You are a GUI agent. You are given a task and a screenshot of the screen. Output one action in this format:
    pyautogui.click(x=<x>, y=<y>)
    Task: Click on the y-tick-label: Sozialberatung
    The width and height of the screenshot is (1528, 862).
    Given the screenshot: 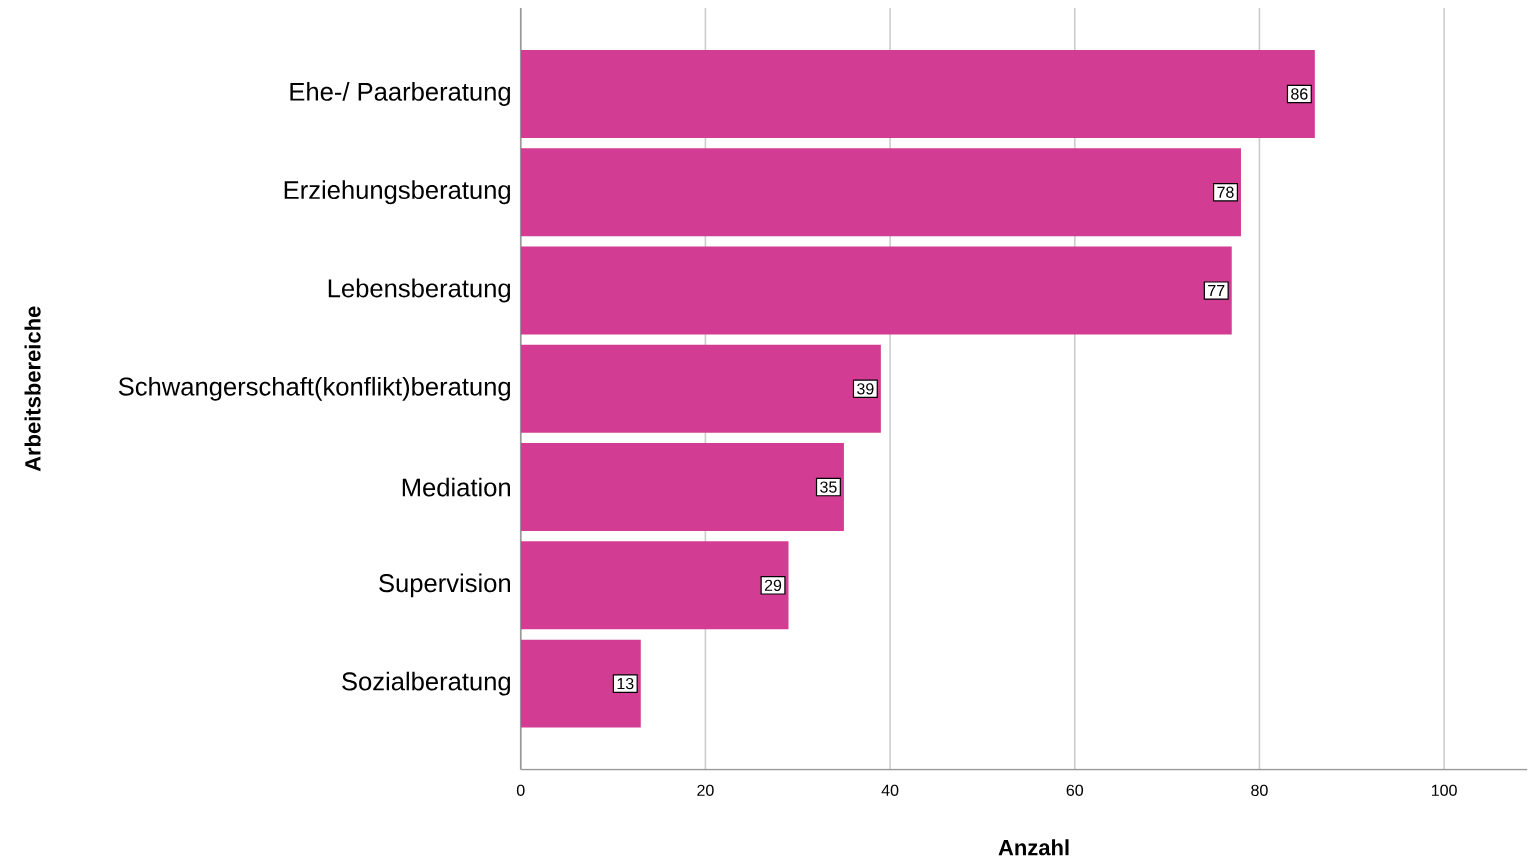 What is the action you would take?
    pyautogui.click(x=426, y=683)
    